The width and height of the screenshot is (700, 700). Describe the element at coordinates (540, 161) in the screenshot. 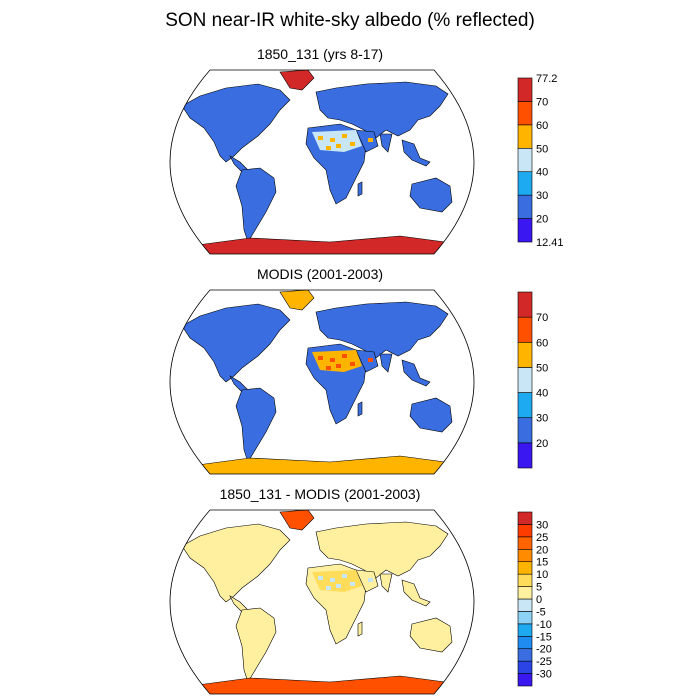

I see `panel-1-colorbar: 12.41 20 30 40 50 60 70 77.2` at that location.